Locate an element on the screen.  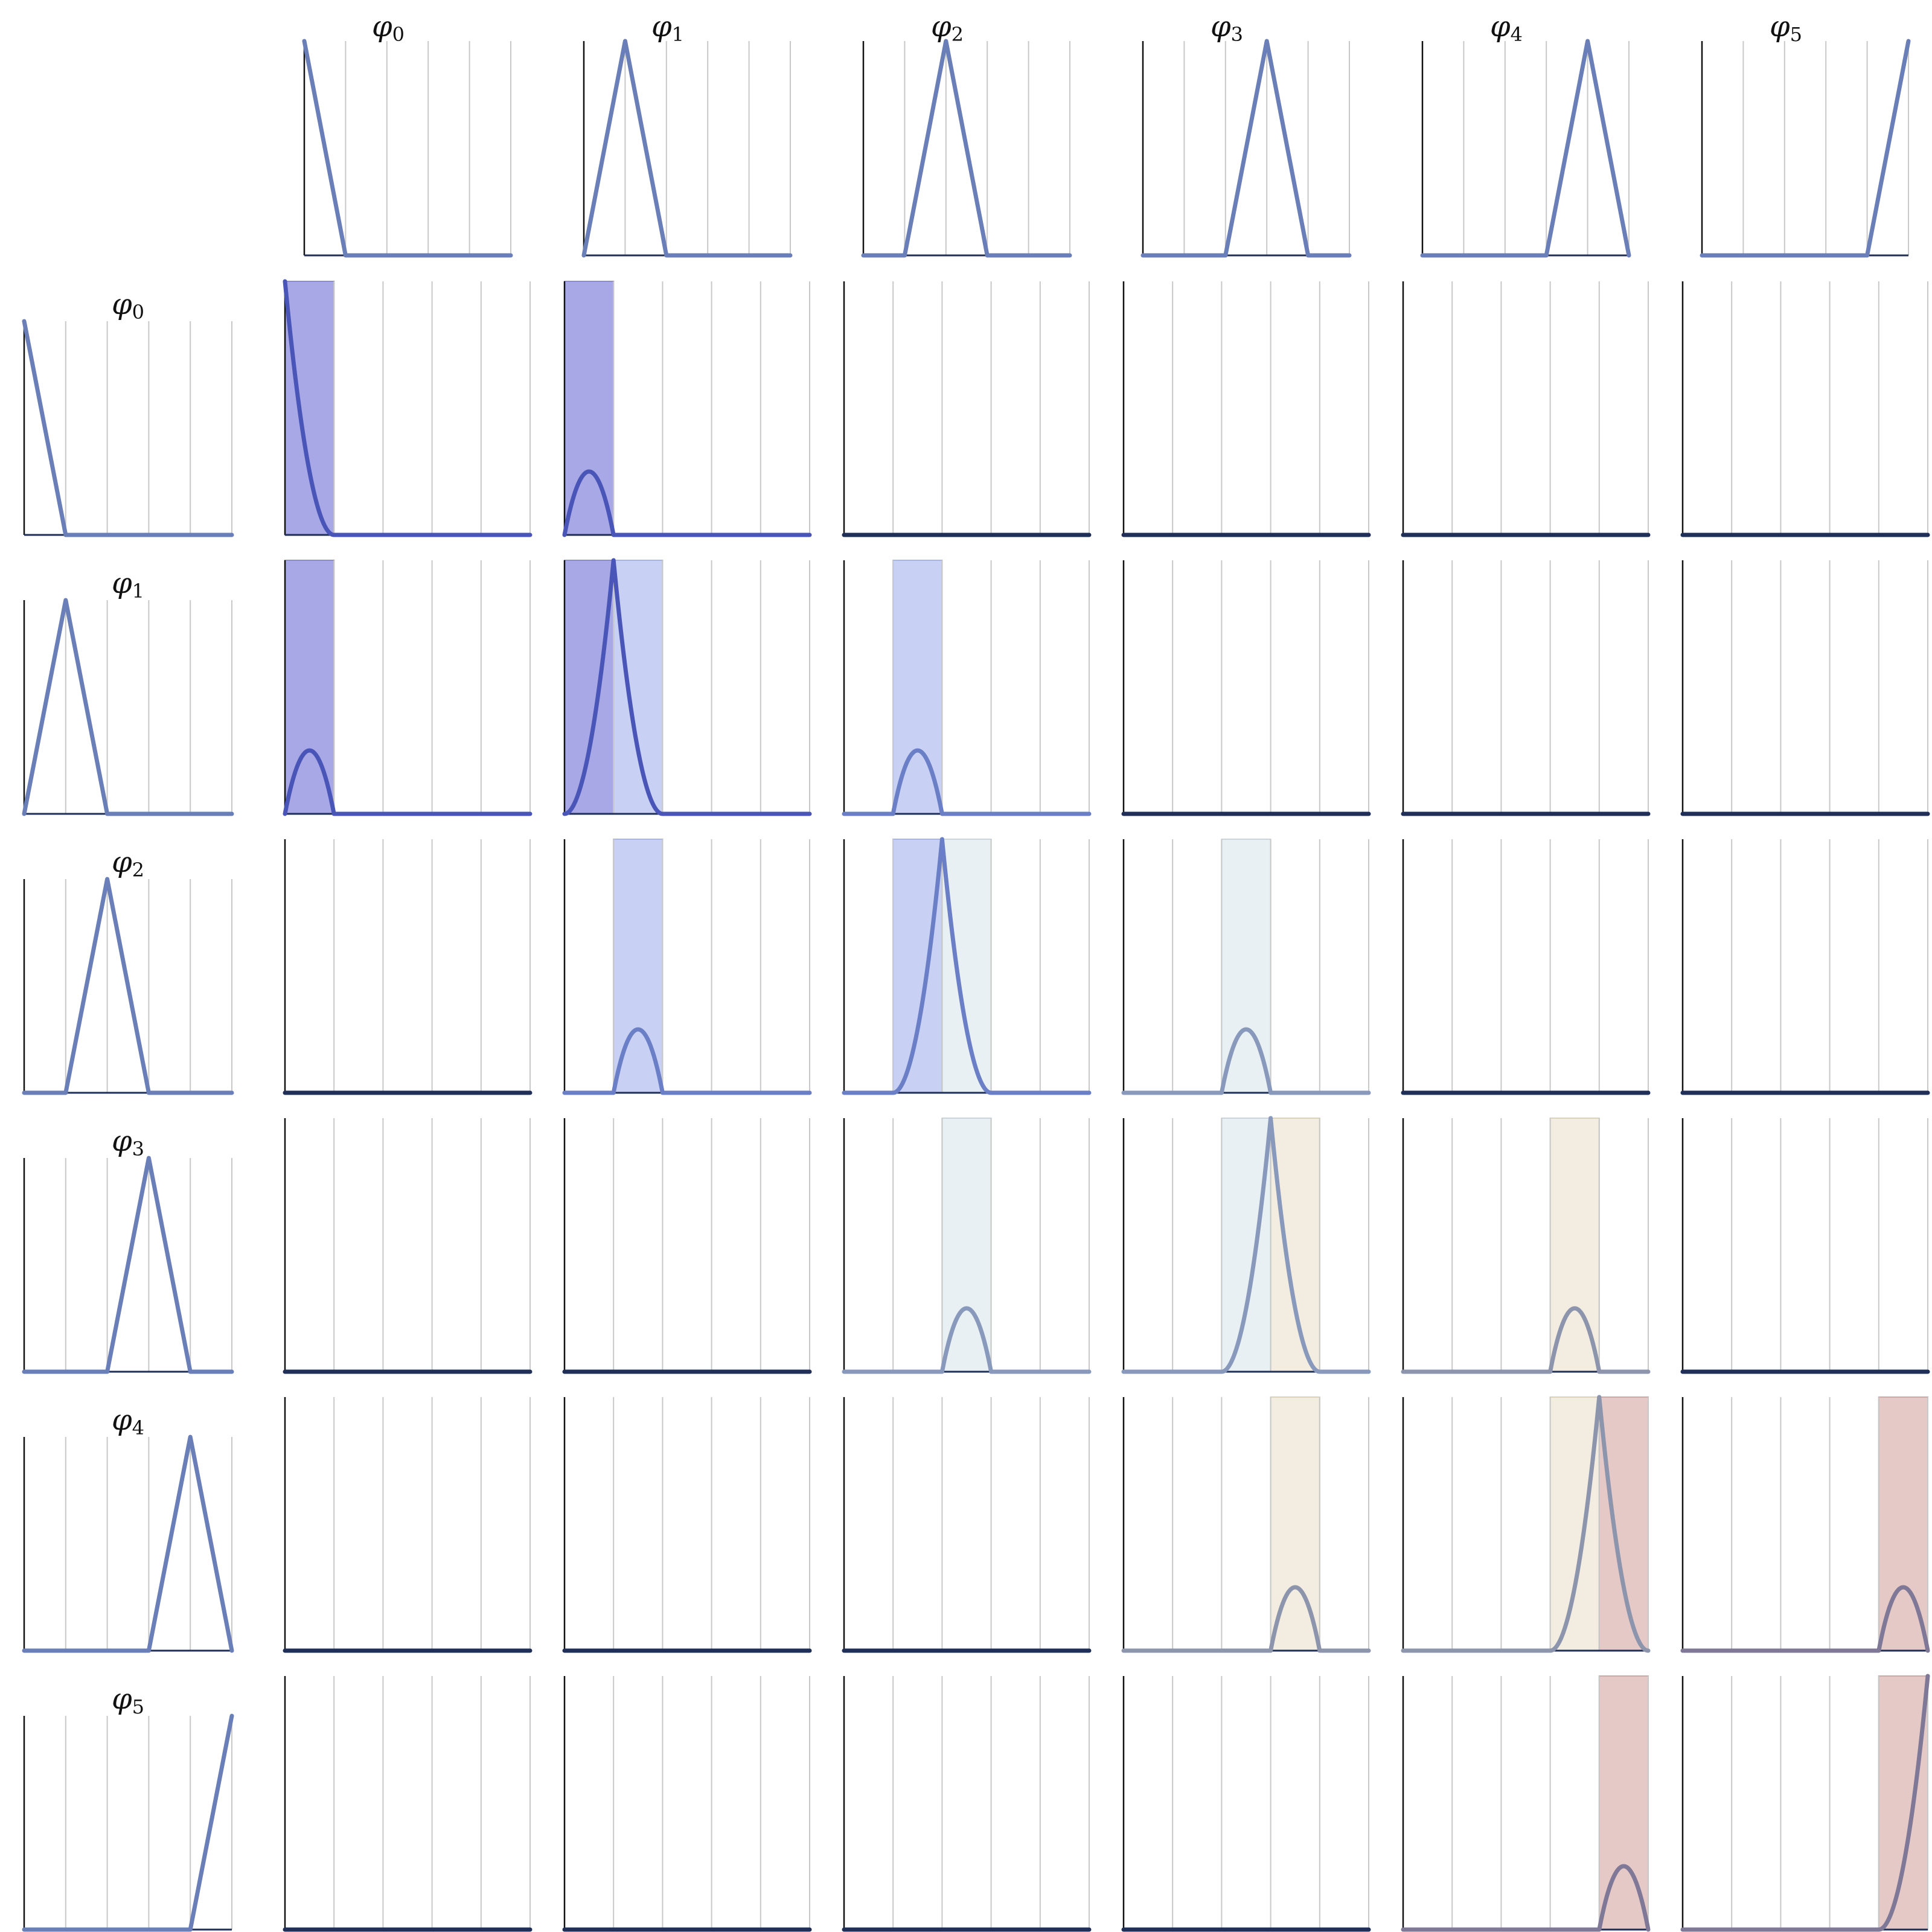
row-header-phi-3: φ3 is located at coordinates (128, 1142).